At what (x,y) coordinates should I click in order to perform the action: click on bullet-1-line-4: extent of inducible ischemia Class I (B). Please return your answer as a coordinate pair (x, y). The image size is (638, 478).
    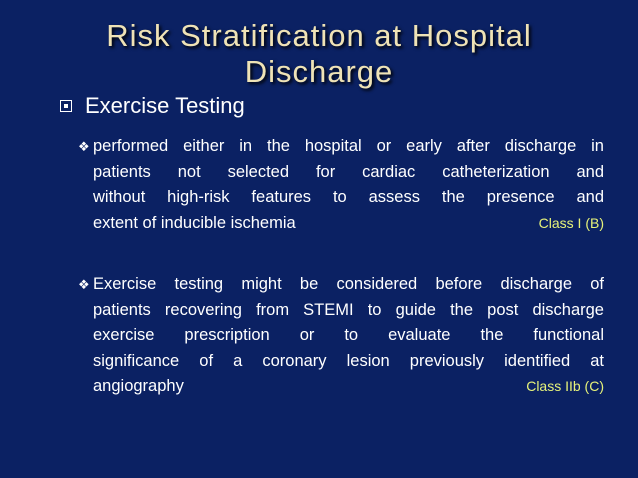
    Looking at the image, I should click on (348, 223).